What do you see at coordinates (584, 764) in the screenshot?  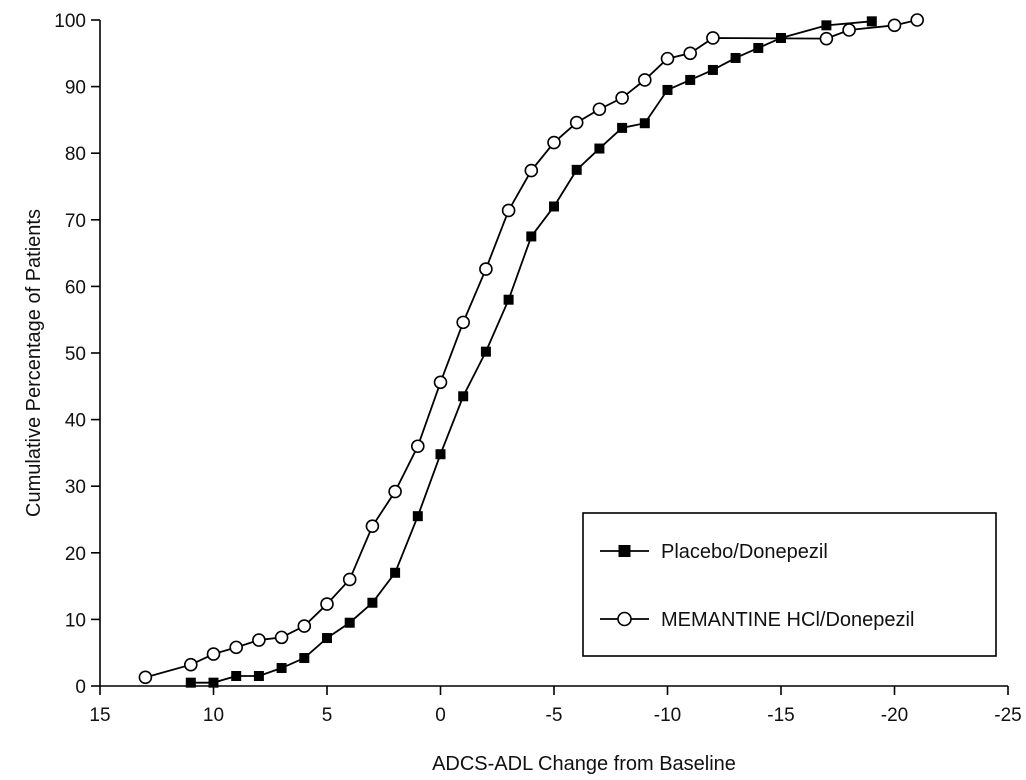 I see `x-axis-title: ADCS-ADL Change from Baseline` at bounding box center [584, 764].